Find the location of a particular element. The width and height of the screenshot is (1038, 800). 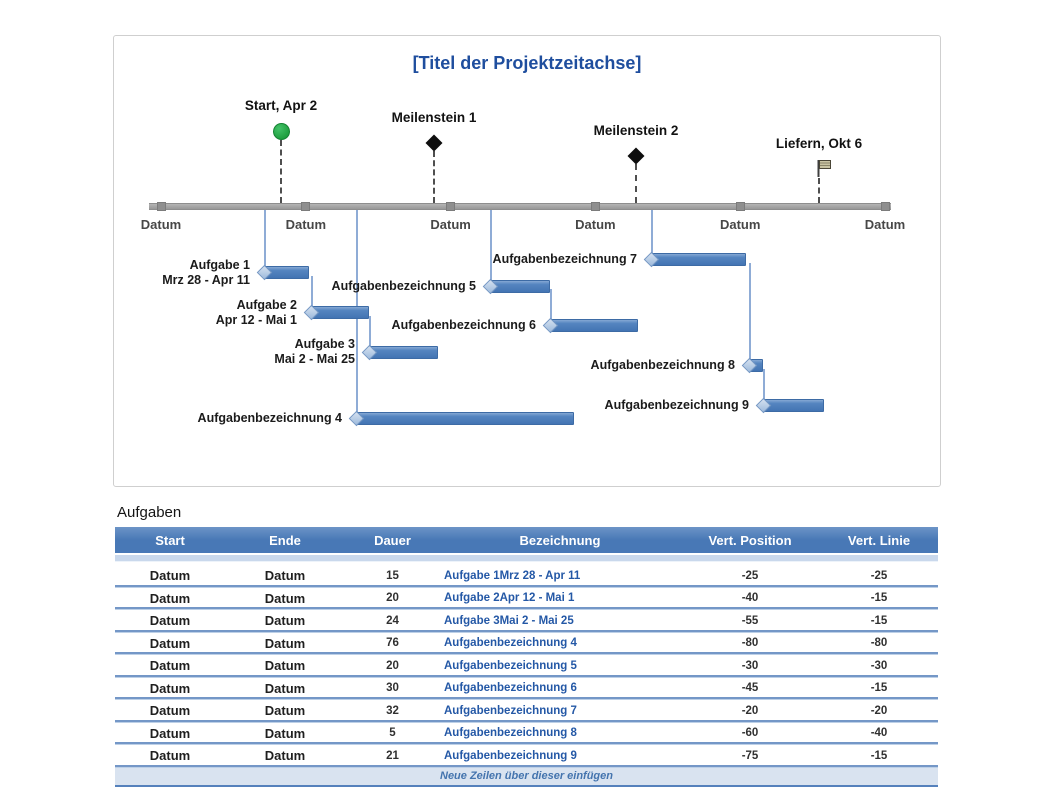

start-circle-icon is located at coordinates (281, 131).